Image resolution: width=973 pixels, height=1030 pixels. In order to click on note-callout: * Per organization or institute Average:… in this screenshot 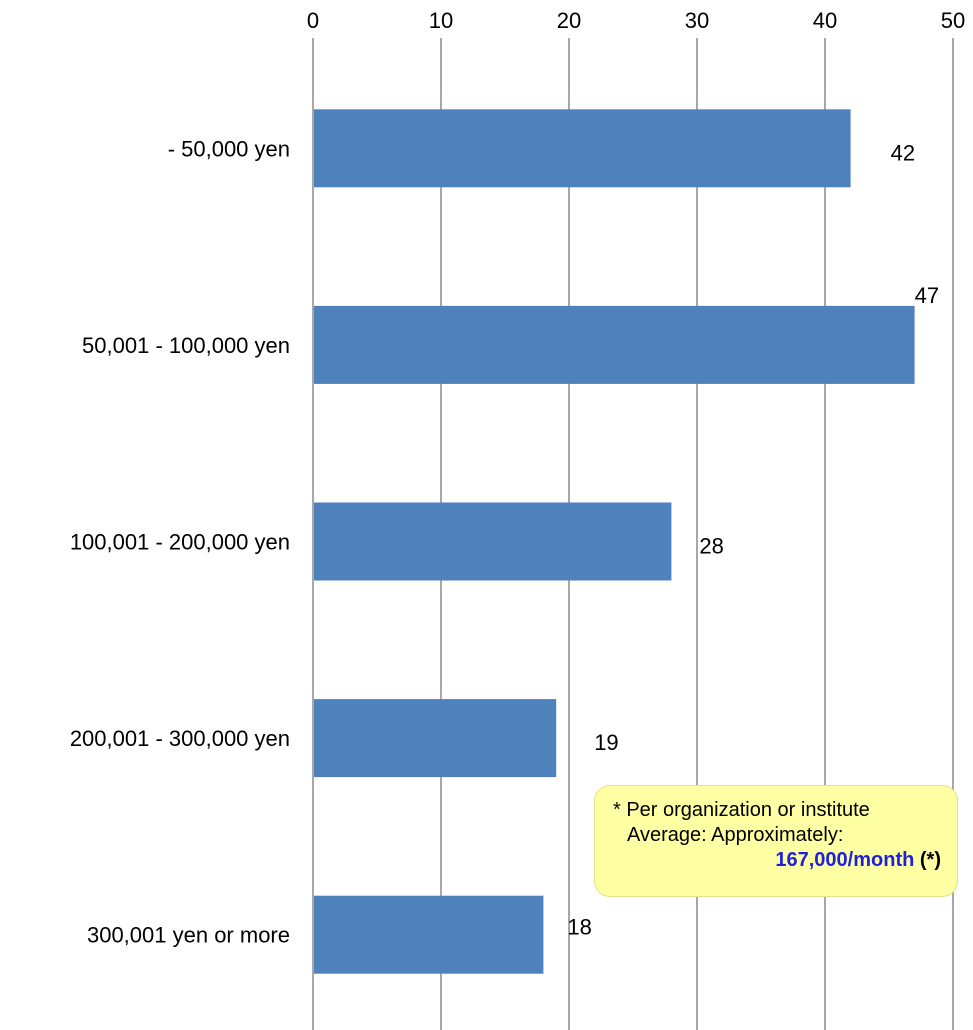, I will do `click(776, 841)`.